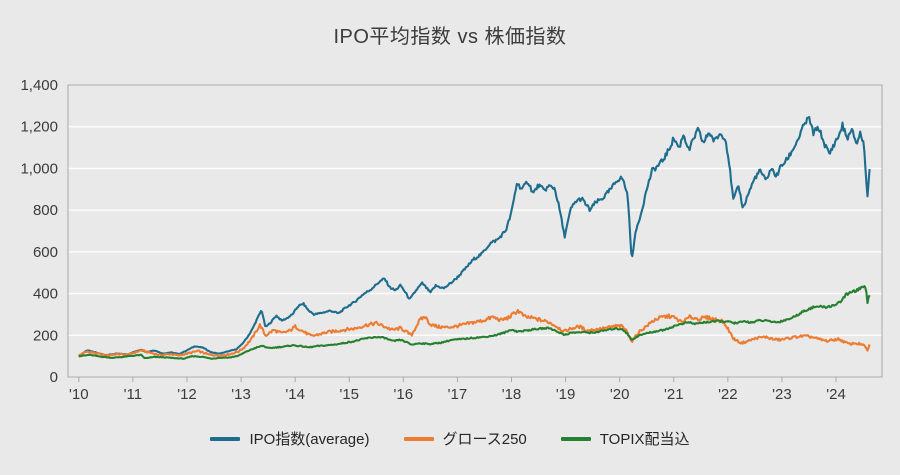  Describe the element at coordinates (39, 85) in the screenshot. I see `y-axis-label: 1,400` at that location.